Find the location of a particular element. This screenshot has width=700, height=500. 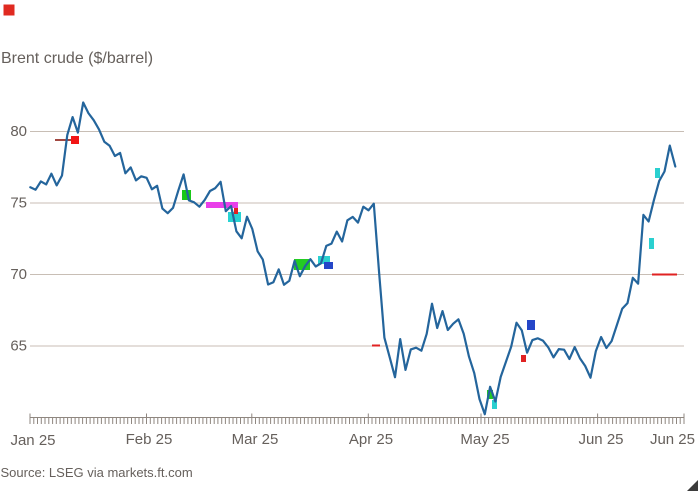

svg-text: Apr 25 is located at coordinates (371, 439).